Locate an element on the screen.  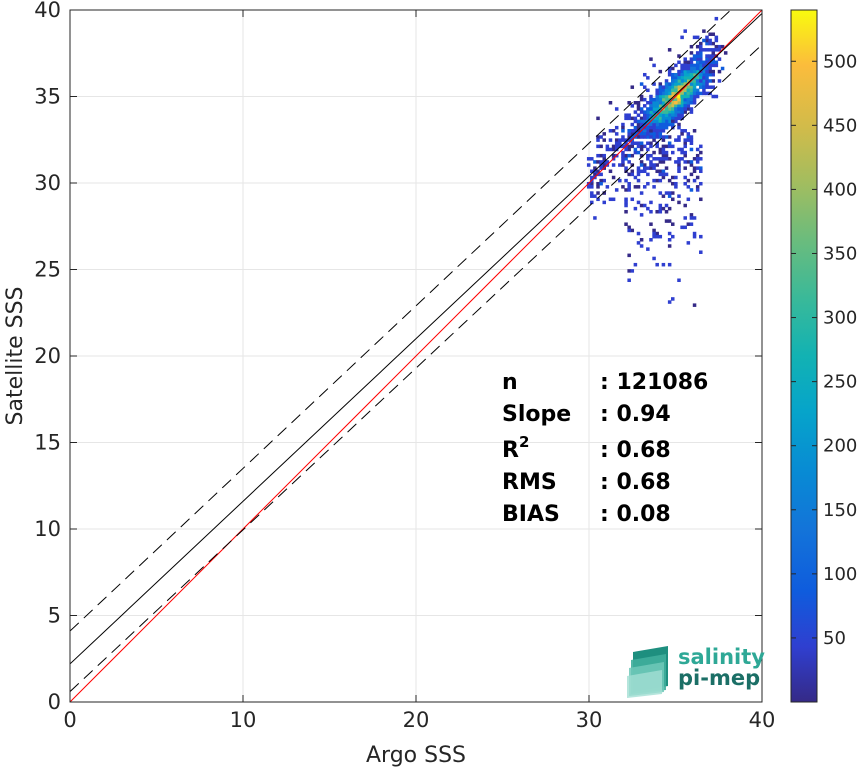
colorbar-tick-label: 350 is located at coordinates (840, 253).